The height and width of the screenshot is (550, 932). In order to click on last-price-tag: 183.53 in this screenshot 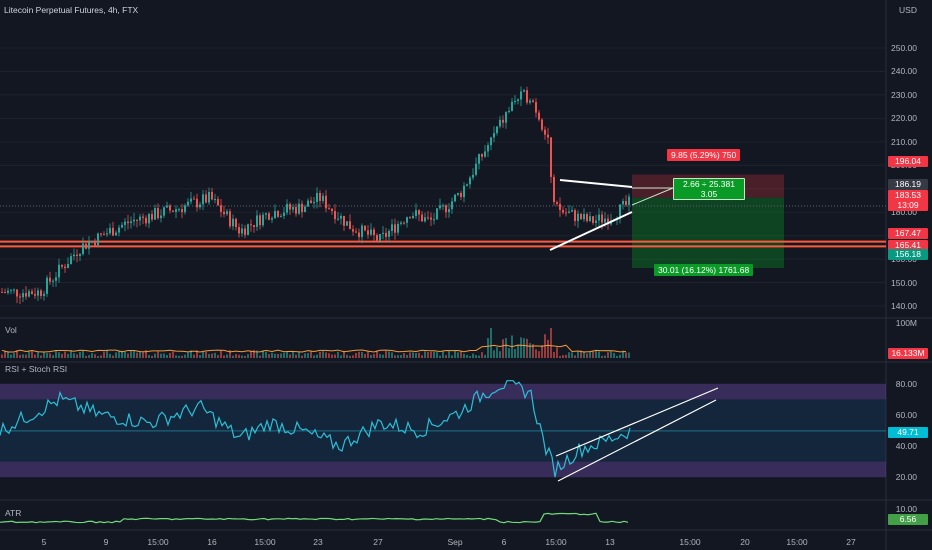, I will do `click(908, 195)`.